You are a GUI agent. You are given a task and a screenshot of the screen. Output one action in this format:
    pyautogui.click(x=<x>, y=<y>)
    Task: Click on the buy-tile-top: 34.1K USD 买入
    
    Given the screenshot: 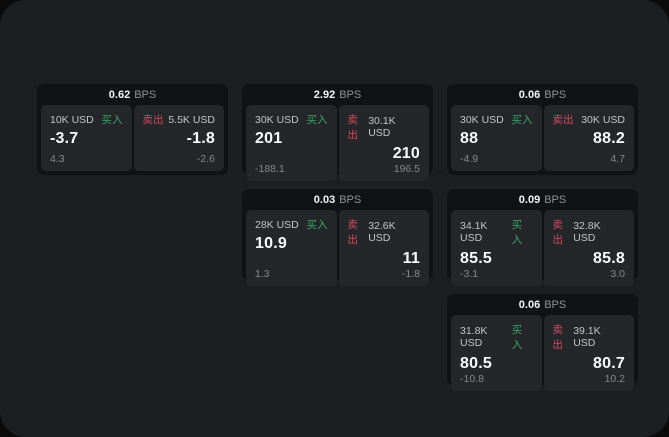 What is the action you would take?
    pyautogui.click(x=496, y=232)
    